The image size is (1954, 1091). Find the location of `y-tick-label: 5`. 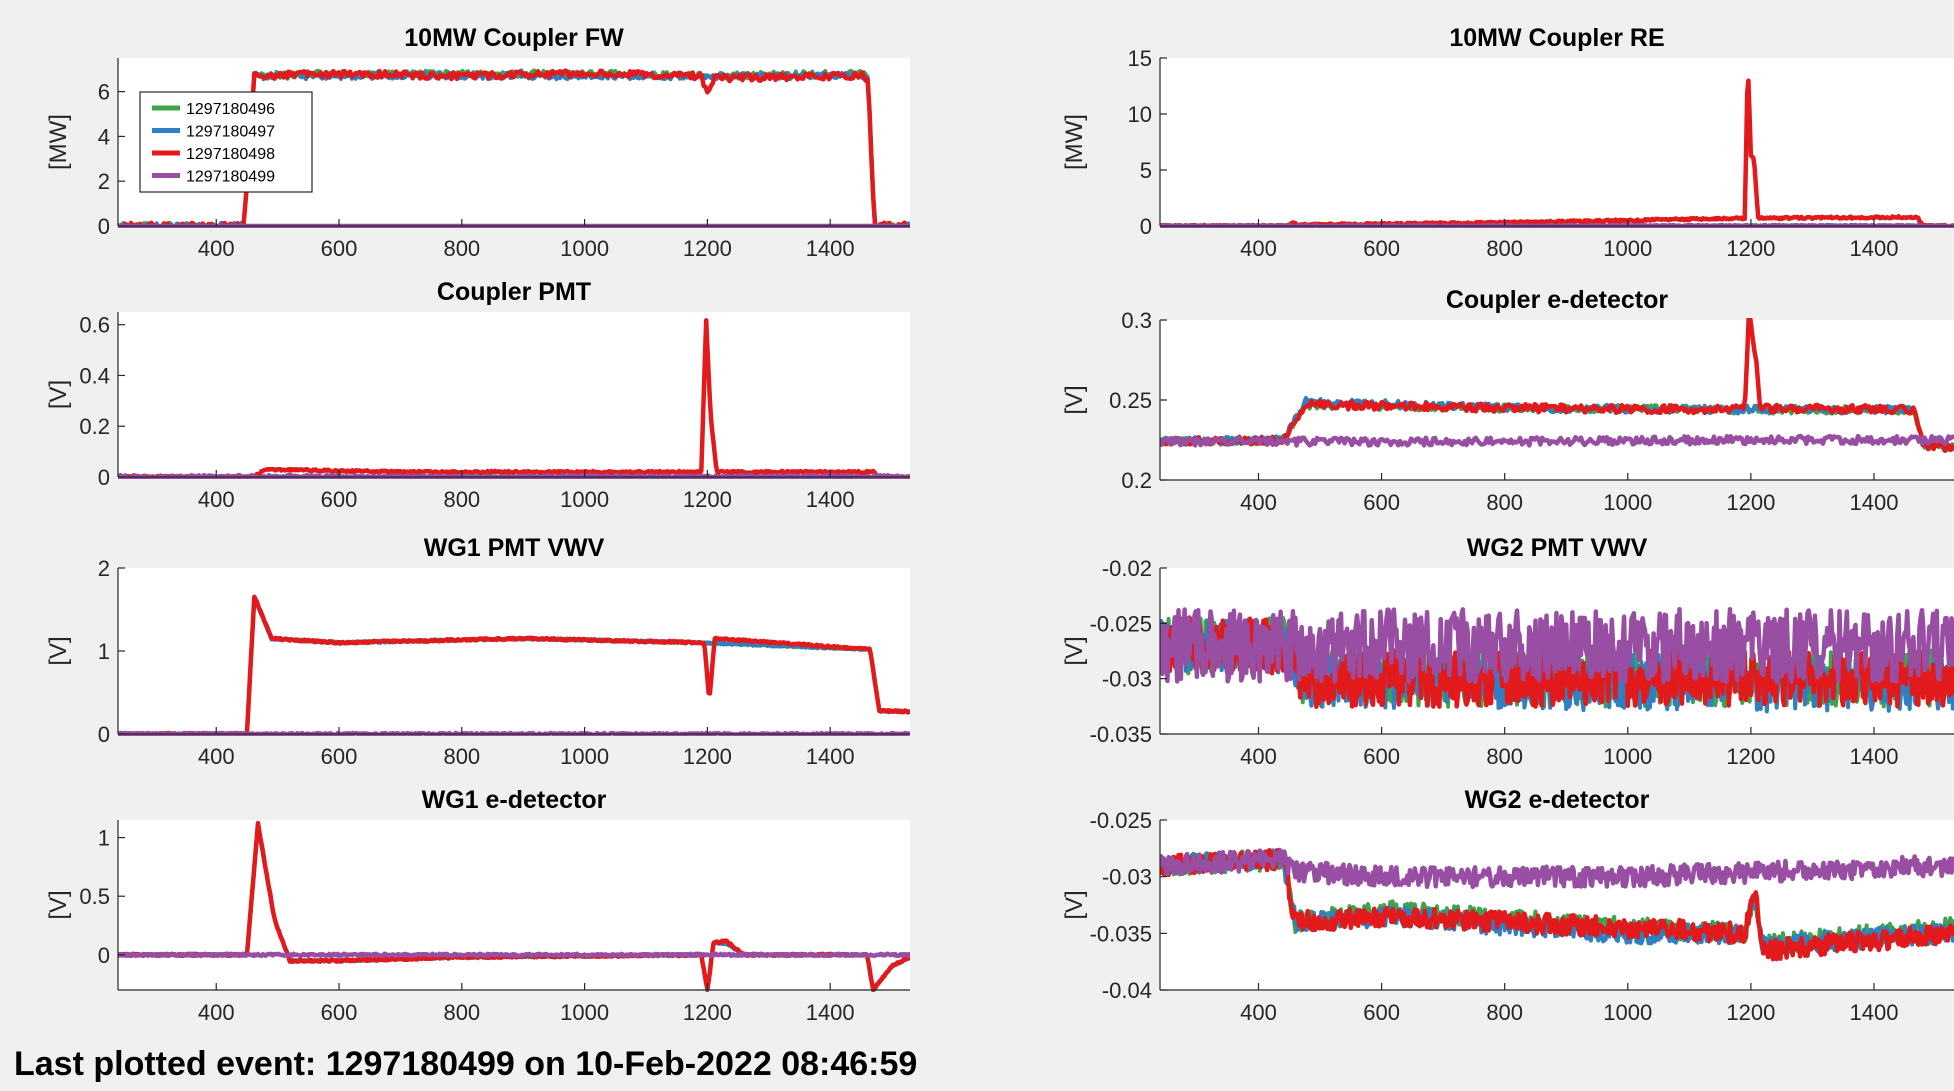

y-tick-label: 5 is located at coordinates (1146, 170).